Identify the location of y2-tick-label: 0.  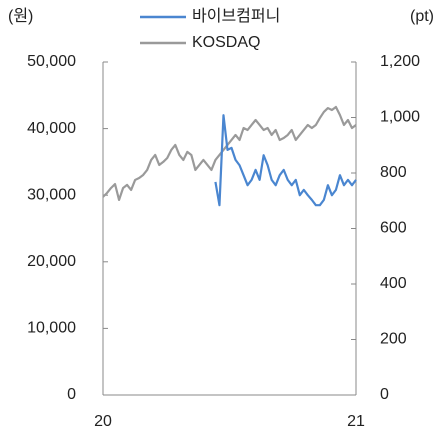
(384, 394).